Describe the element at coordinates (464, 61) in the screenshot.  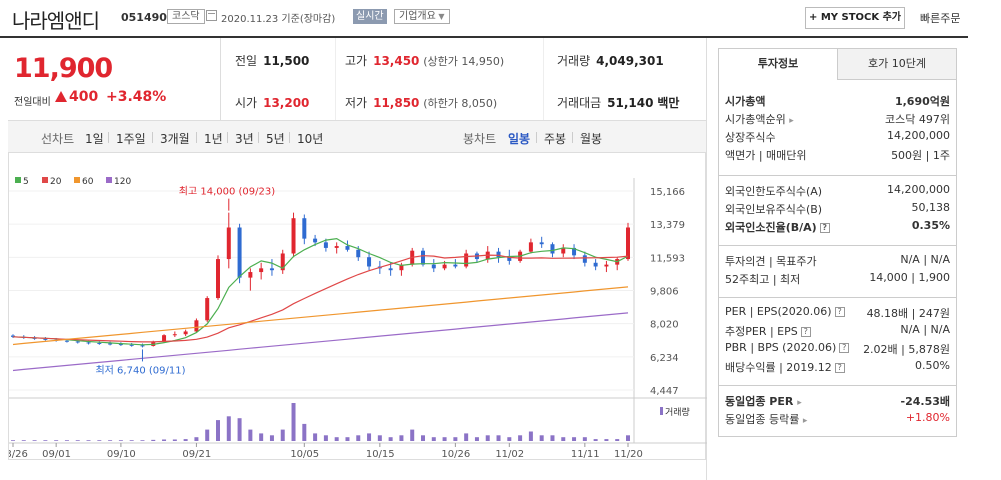
I see `upper-limit: (상한가 14,950)` at that location.